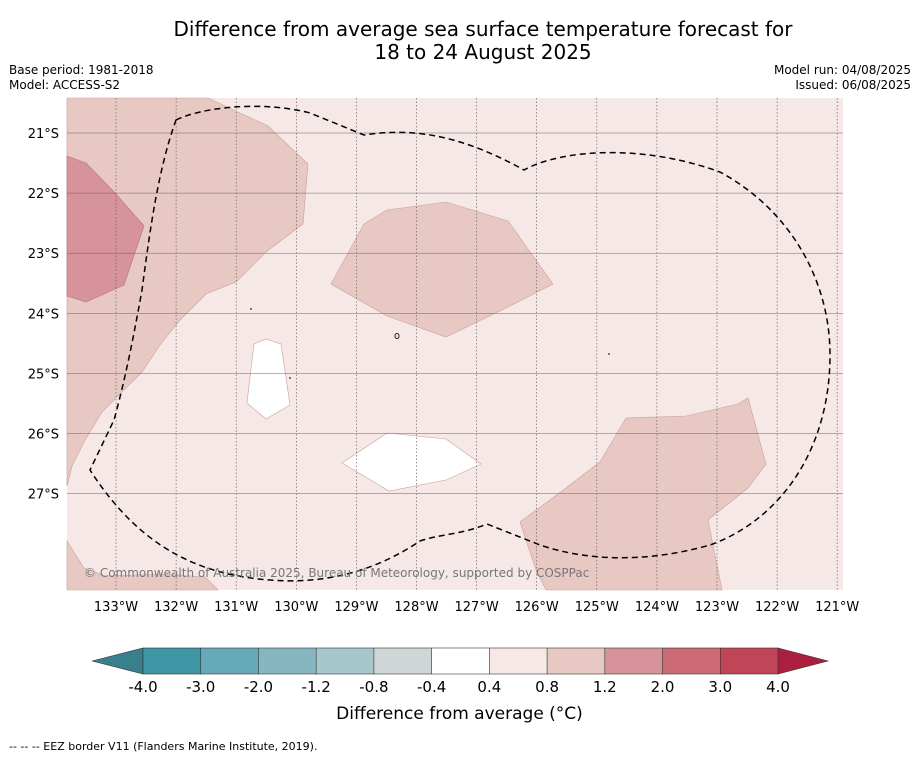 The width and height of the screenshot is (919, 758). Describe the element at coordinates (356, 607) in the screenshot. I see `longitude-label: 129°W` at that location.